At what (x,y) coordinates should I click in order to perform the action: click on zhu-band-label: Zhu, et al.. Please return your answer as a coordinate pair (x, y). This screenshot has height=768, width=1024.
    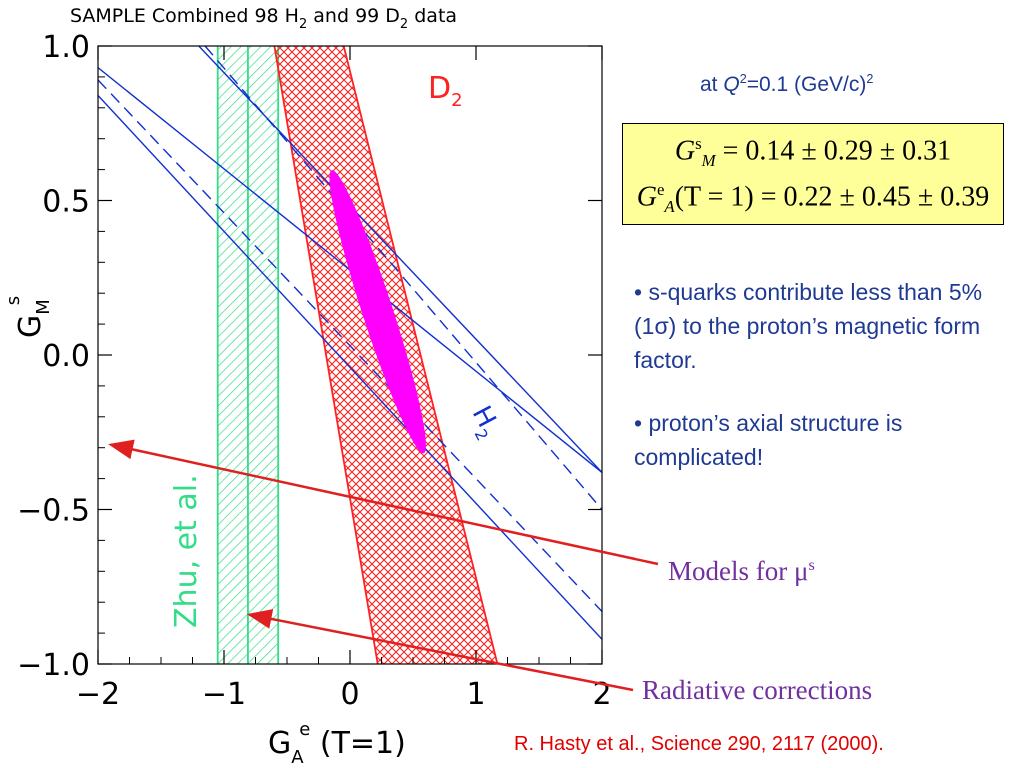
    Looking at the image, I should click on (186, 551).